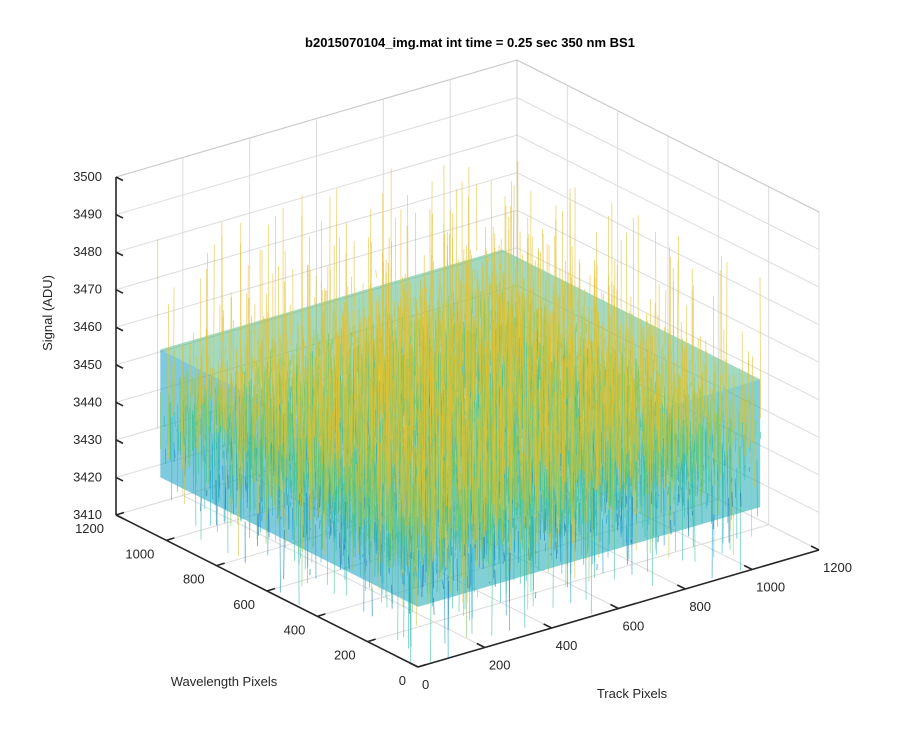 The height and width of the screenshot is (750, 900). I want to click on back-top-edge-x, so click(316, 118).